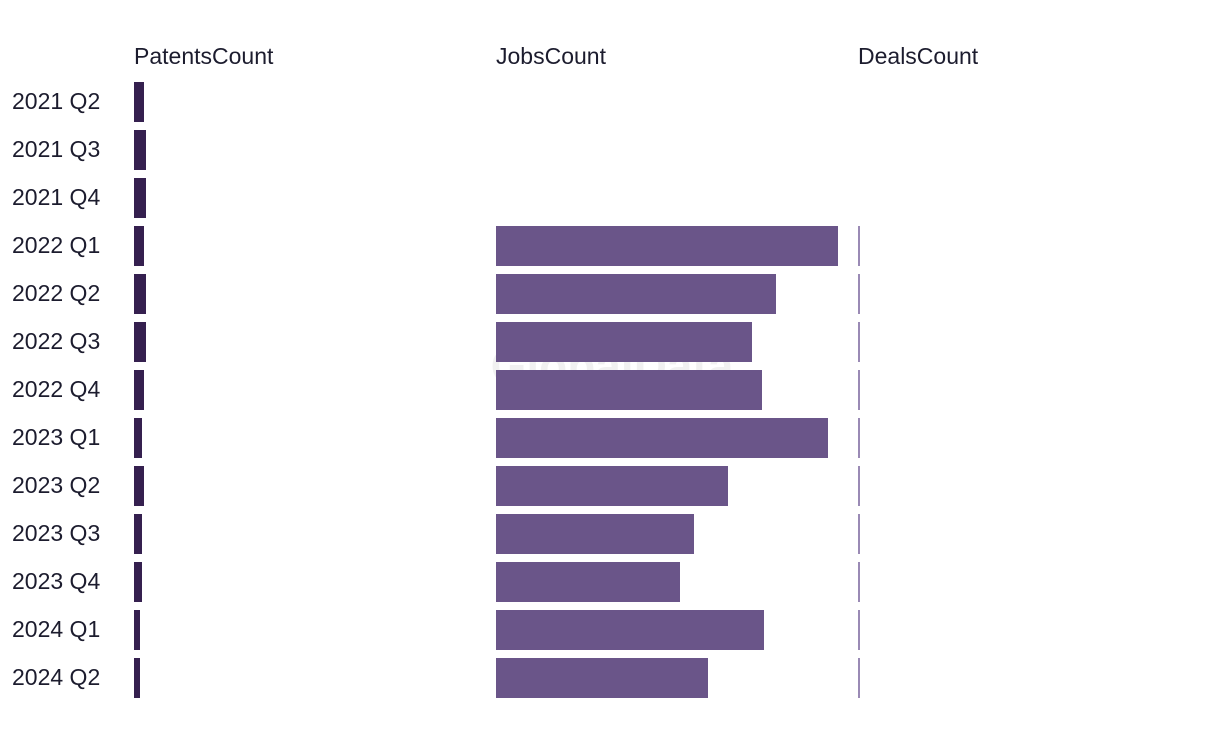 The image size is (1220, 740). I want to click on panel-title: JobsCount, so click(551, 56).